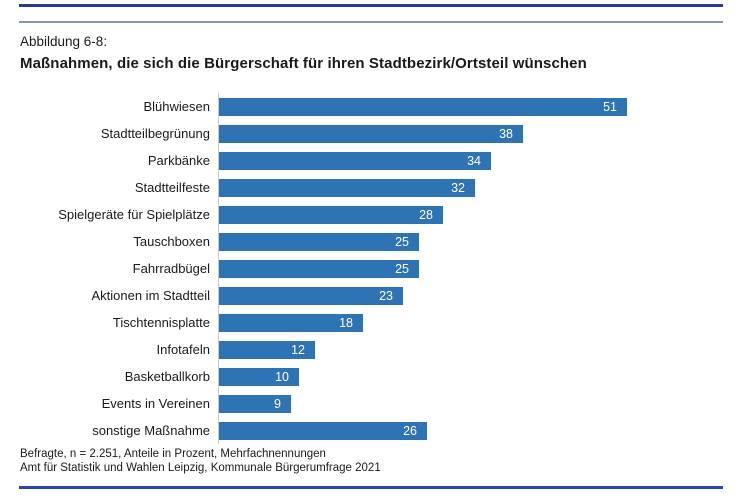 The height and width of the screenshot is (500, 744). I want to click on bar-value-label: 23, so click(386, 296).